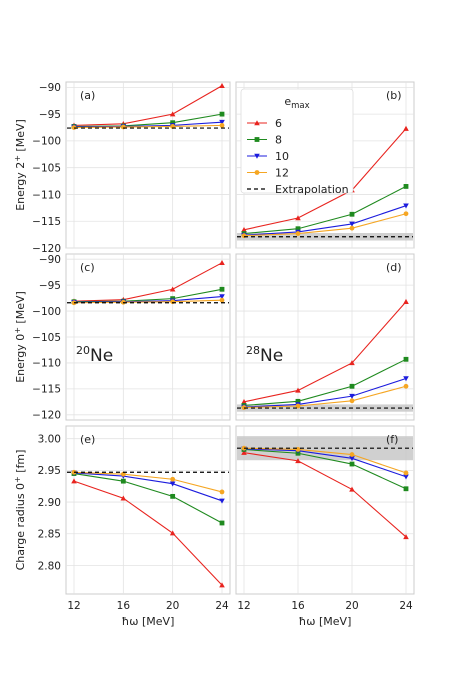 This screenshot has height=685, width=457. I want to click on legend-title-base: e, so click(287, 101).